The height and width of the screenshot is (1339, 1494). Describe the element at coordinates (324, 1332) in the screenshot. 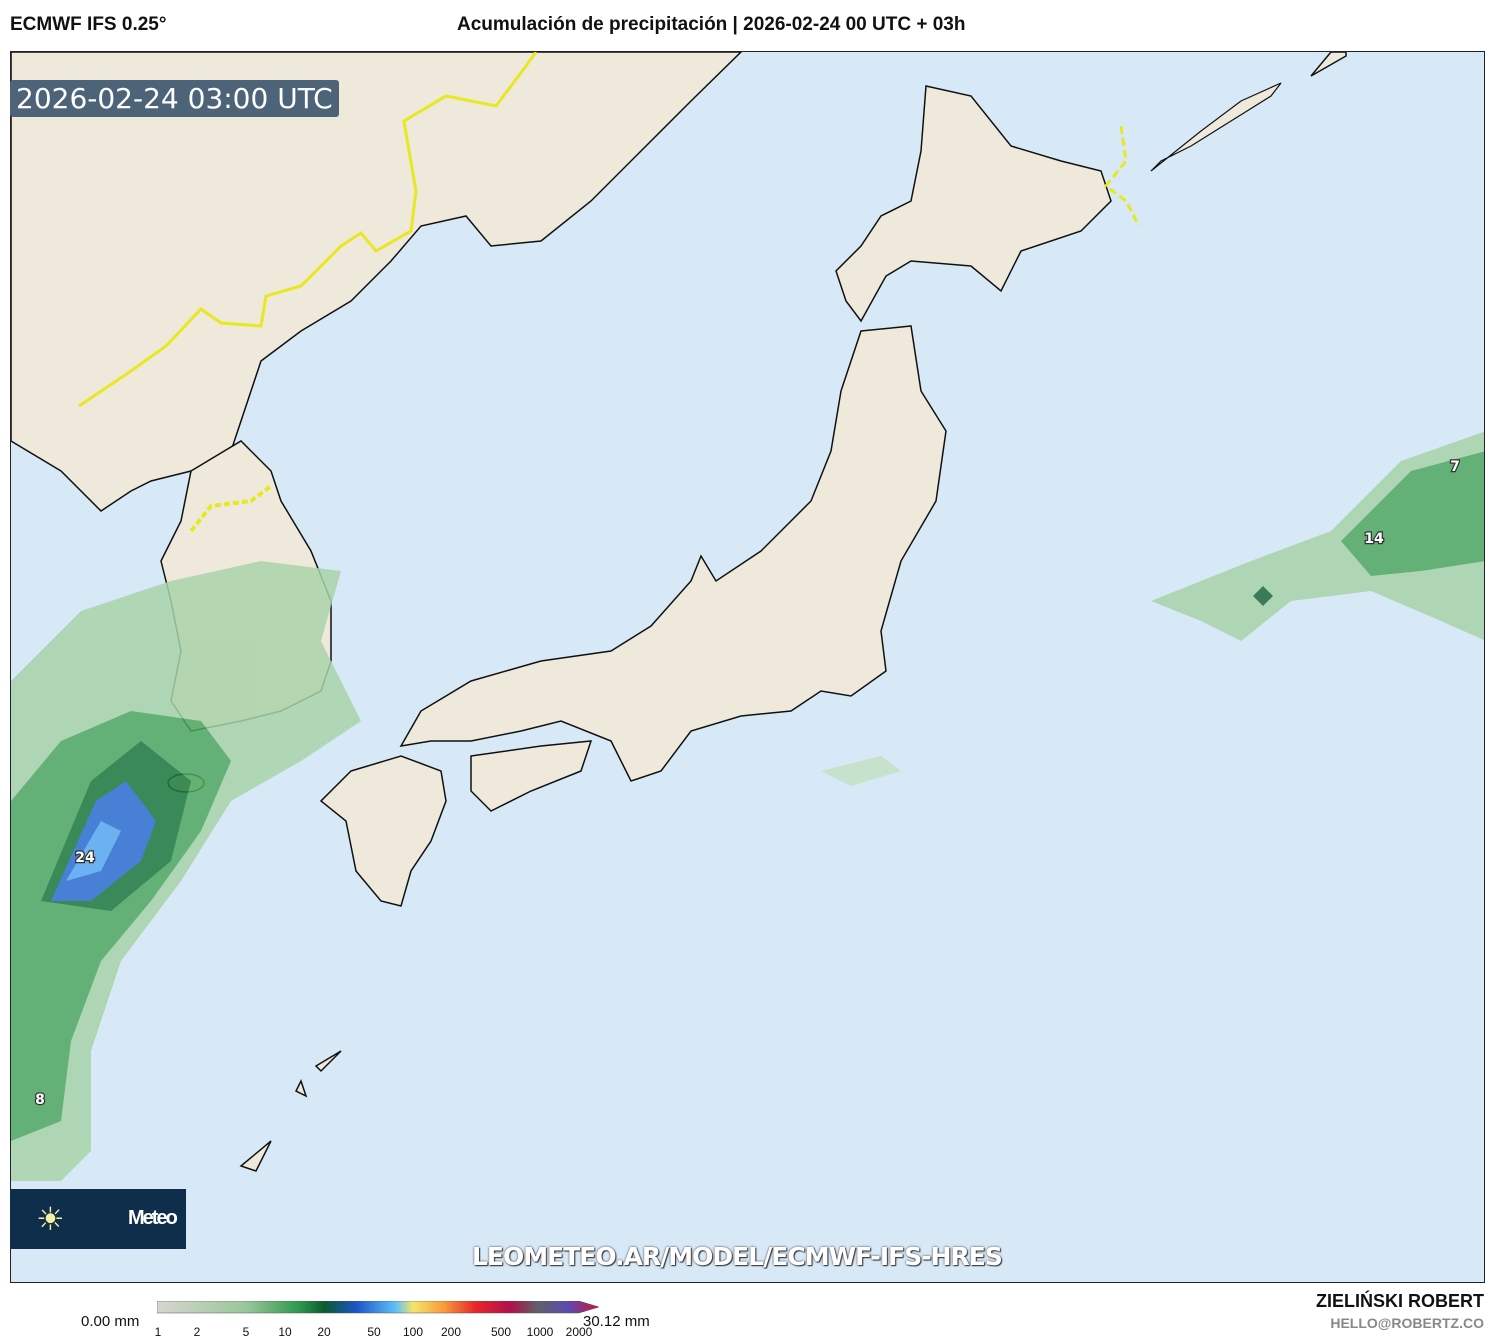

I see `colorbar-tick: 20` at that location.